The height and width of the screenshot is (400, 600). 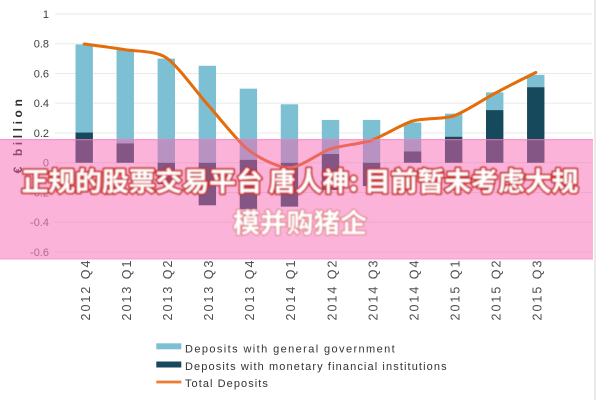 What do you see at coordinates (332, 290) in the screenshot?
I see `svg-text: 2014 Q2` at bounding box center [332, 290].